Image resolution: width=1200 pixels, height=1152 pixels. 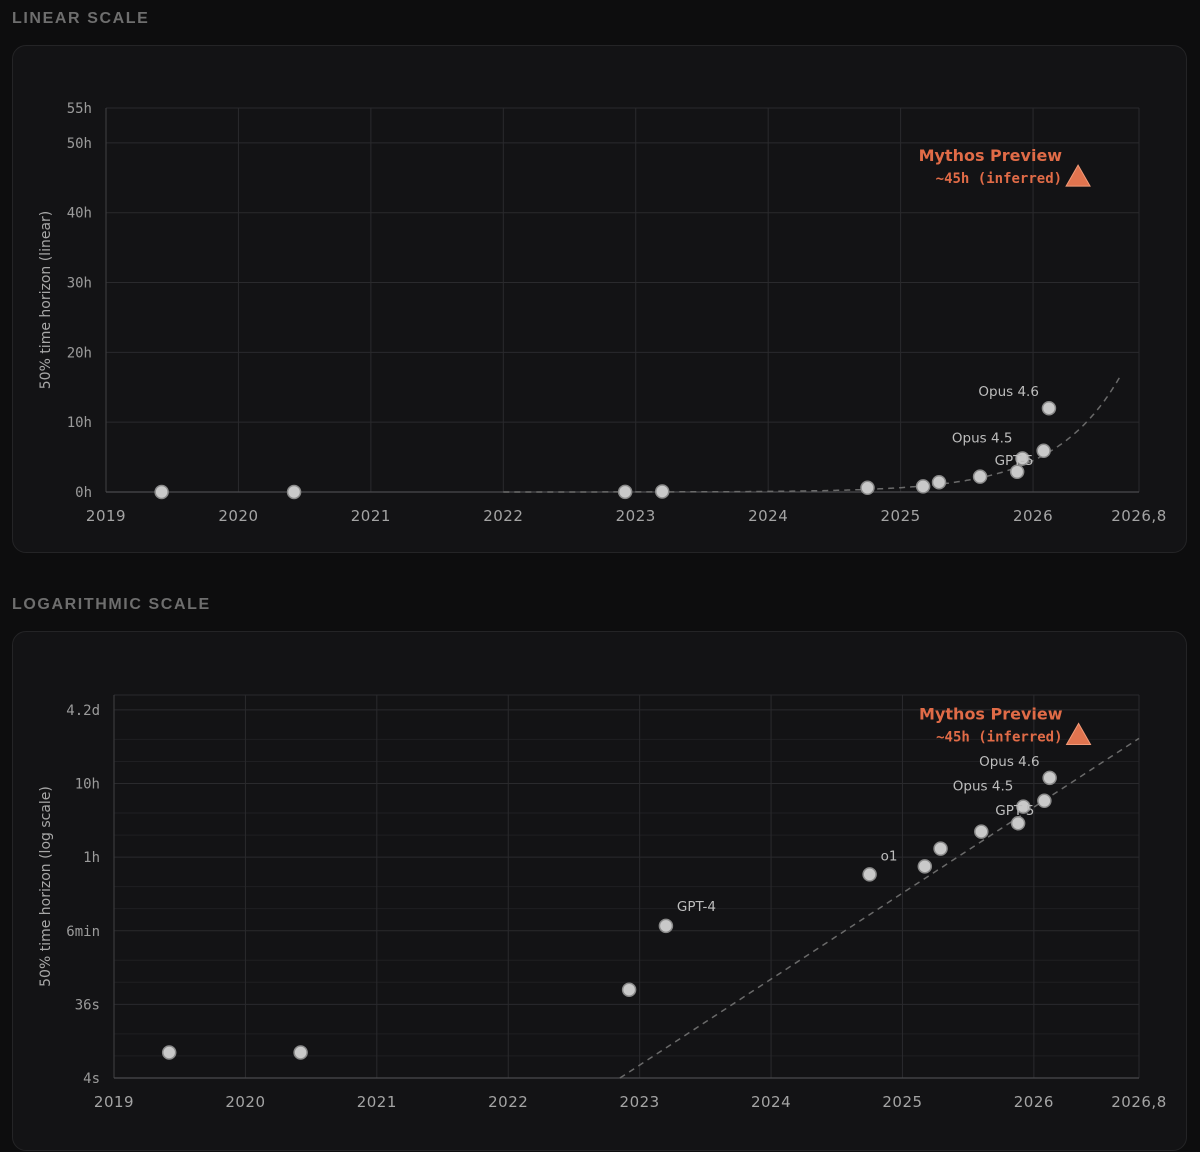 What do you see at coordinates (79, 214) in the screenshot?
I see `y-tick-label: 40h` at bounding box center [79, 214].